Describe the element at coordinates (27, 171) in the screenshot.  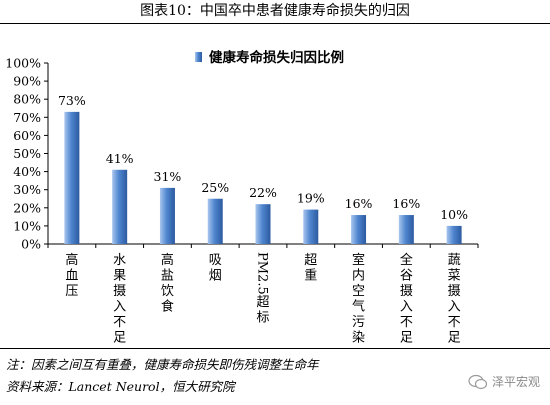
I see `y-tick-label: 40%` at that location.